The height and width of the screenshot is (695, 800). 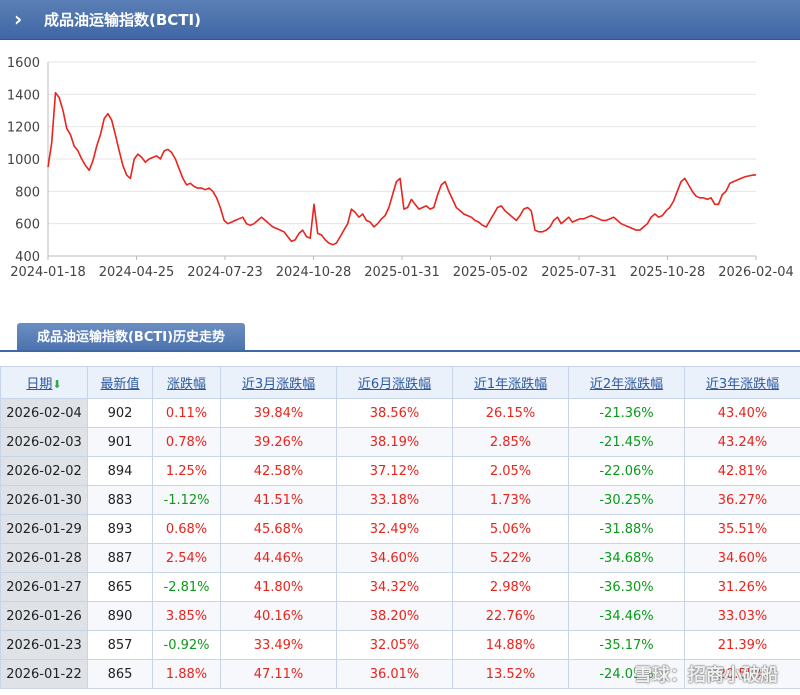 What do you see at coordinates (579, 272) in the screenshot?
I see `x-tick-label: 2025-07-31` at bounding box center [579, 272].